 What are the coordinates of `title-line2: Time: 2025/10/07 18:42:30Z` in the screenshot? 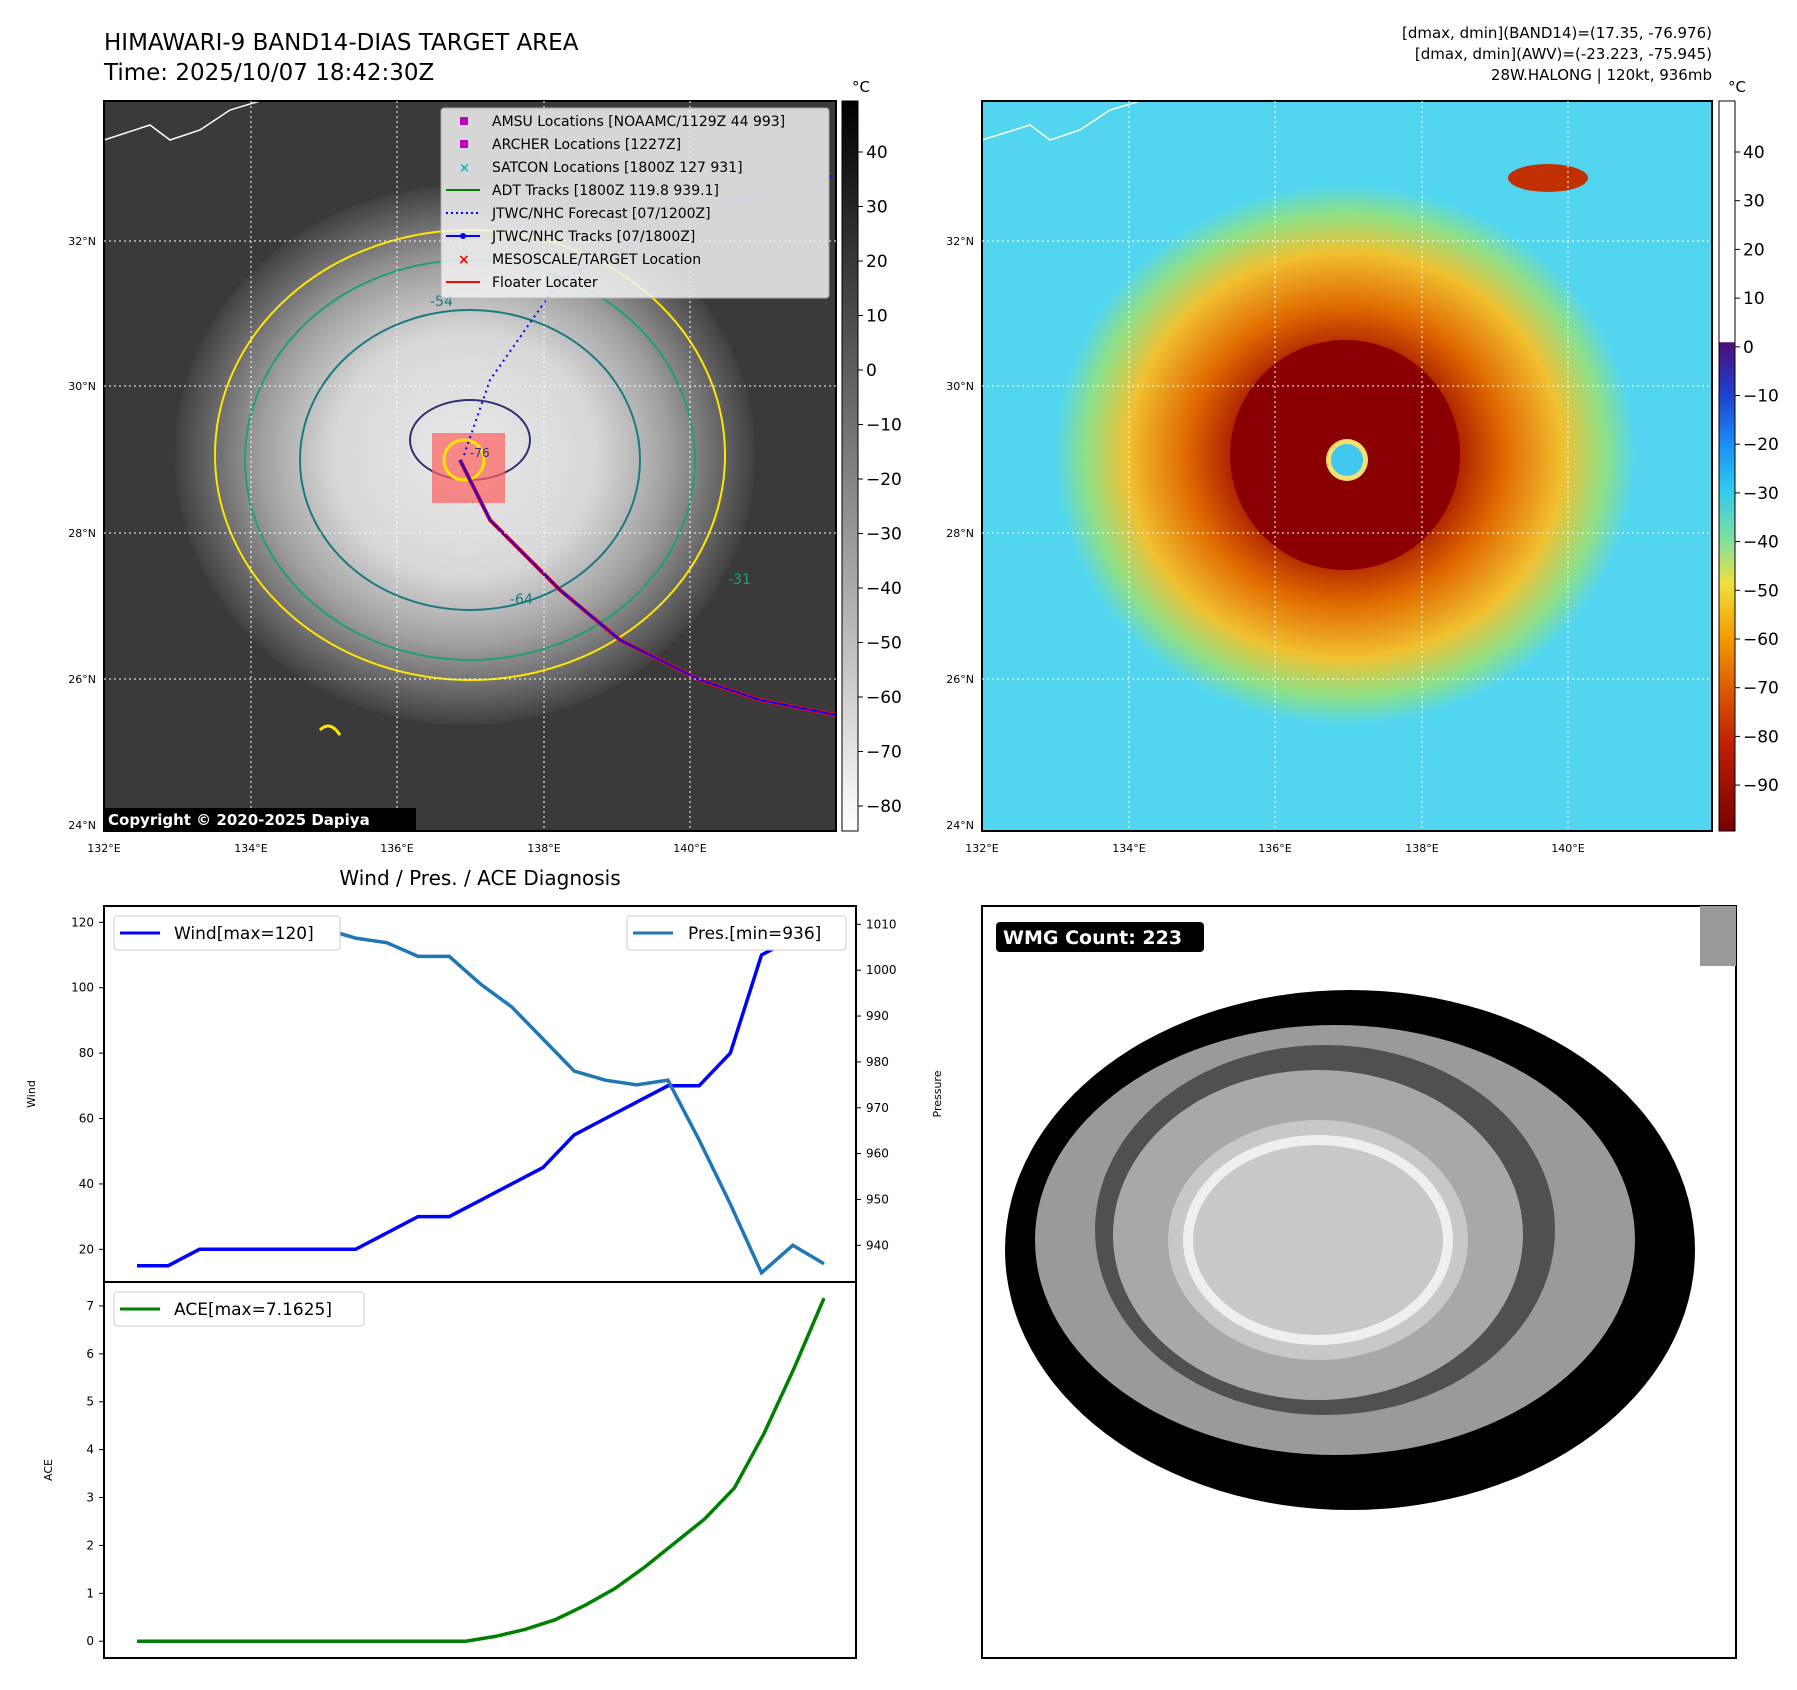 It's located at (268, 73).